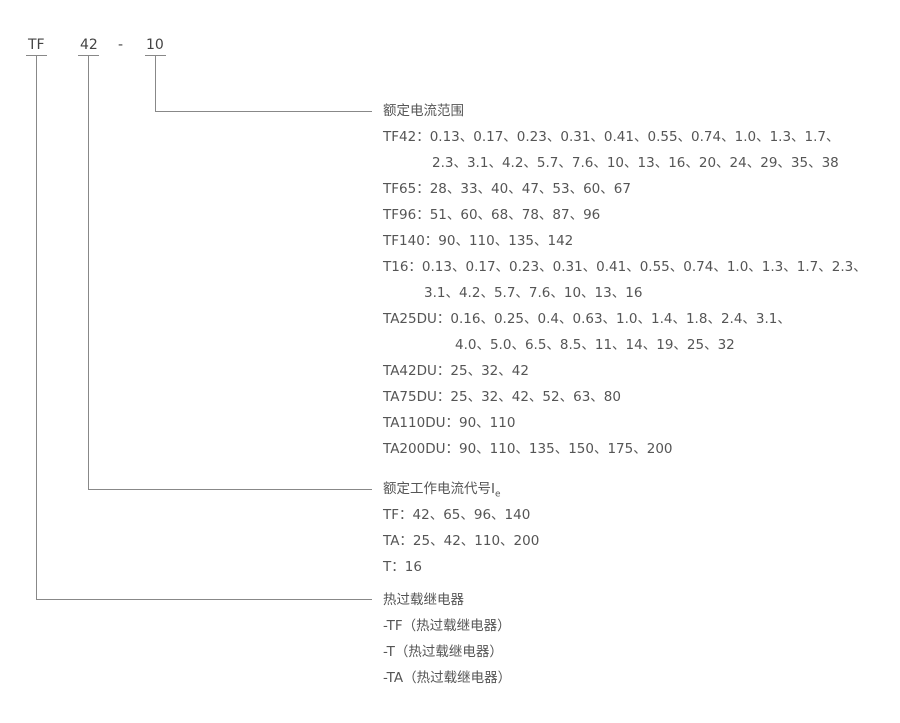 This screenshot has width=900, height=723. What do you see at coordinates (88, 272) in the screenshot?
I see `connector-current` at bounding box center [88, 272].